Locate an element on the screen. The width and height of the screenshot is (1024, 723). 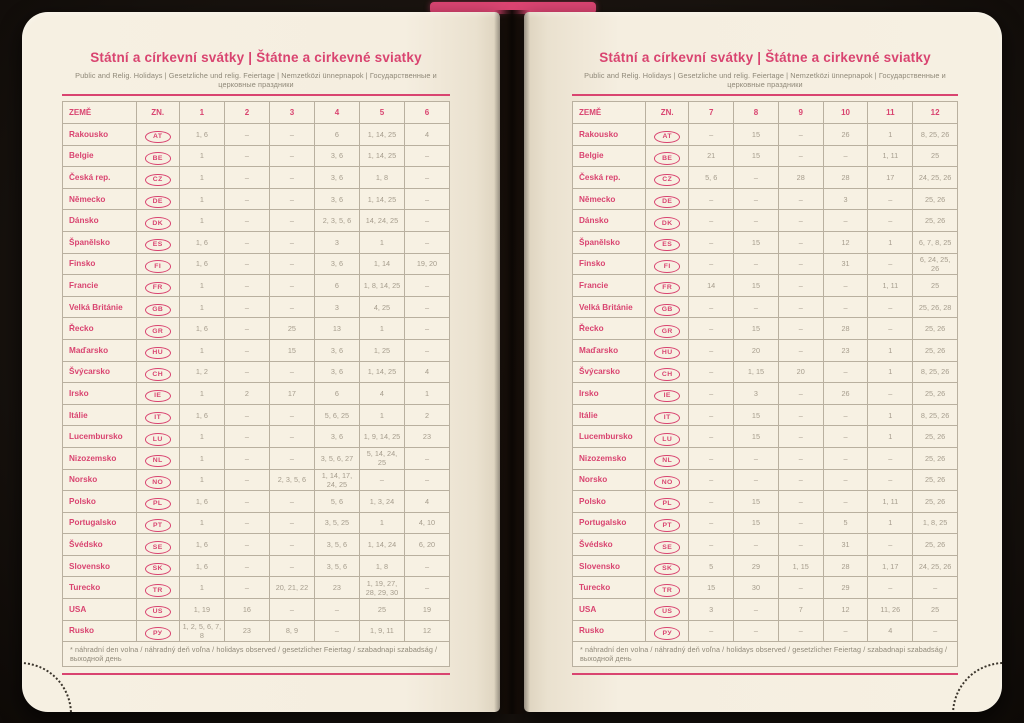
country-name: Polsko is located at coordinates (609, 501).